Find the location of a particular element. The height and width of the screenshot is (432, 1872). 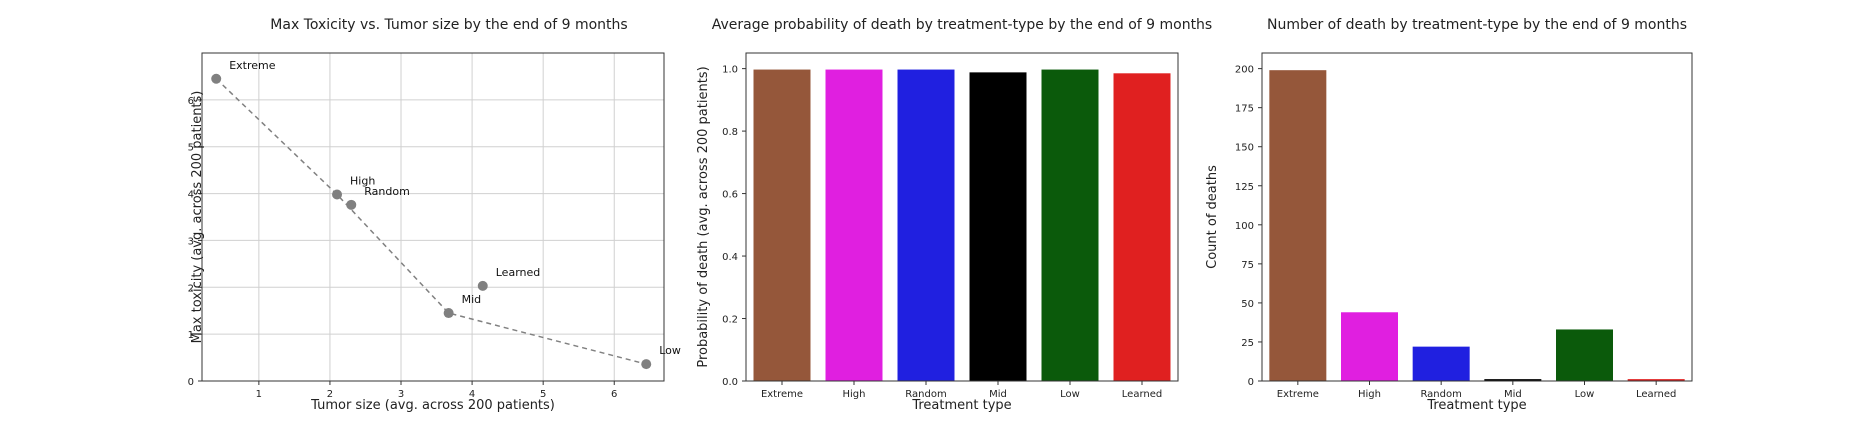

x-tick-label: 3 is located at coordinates (401, 394).